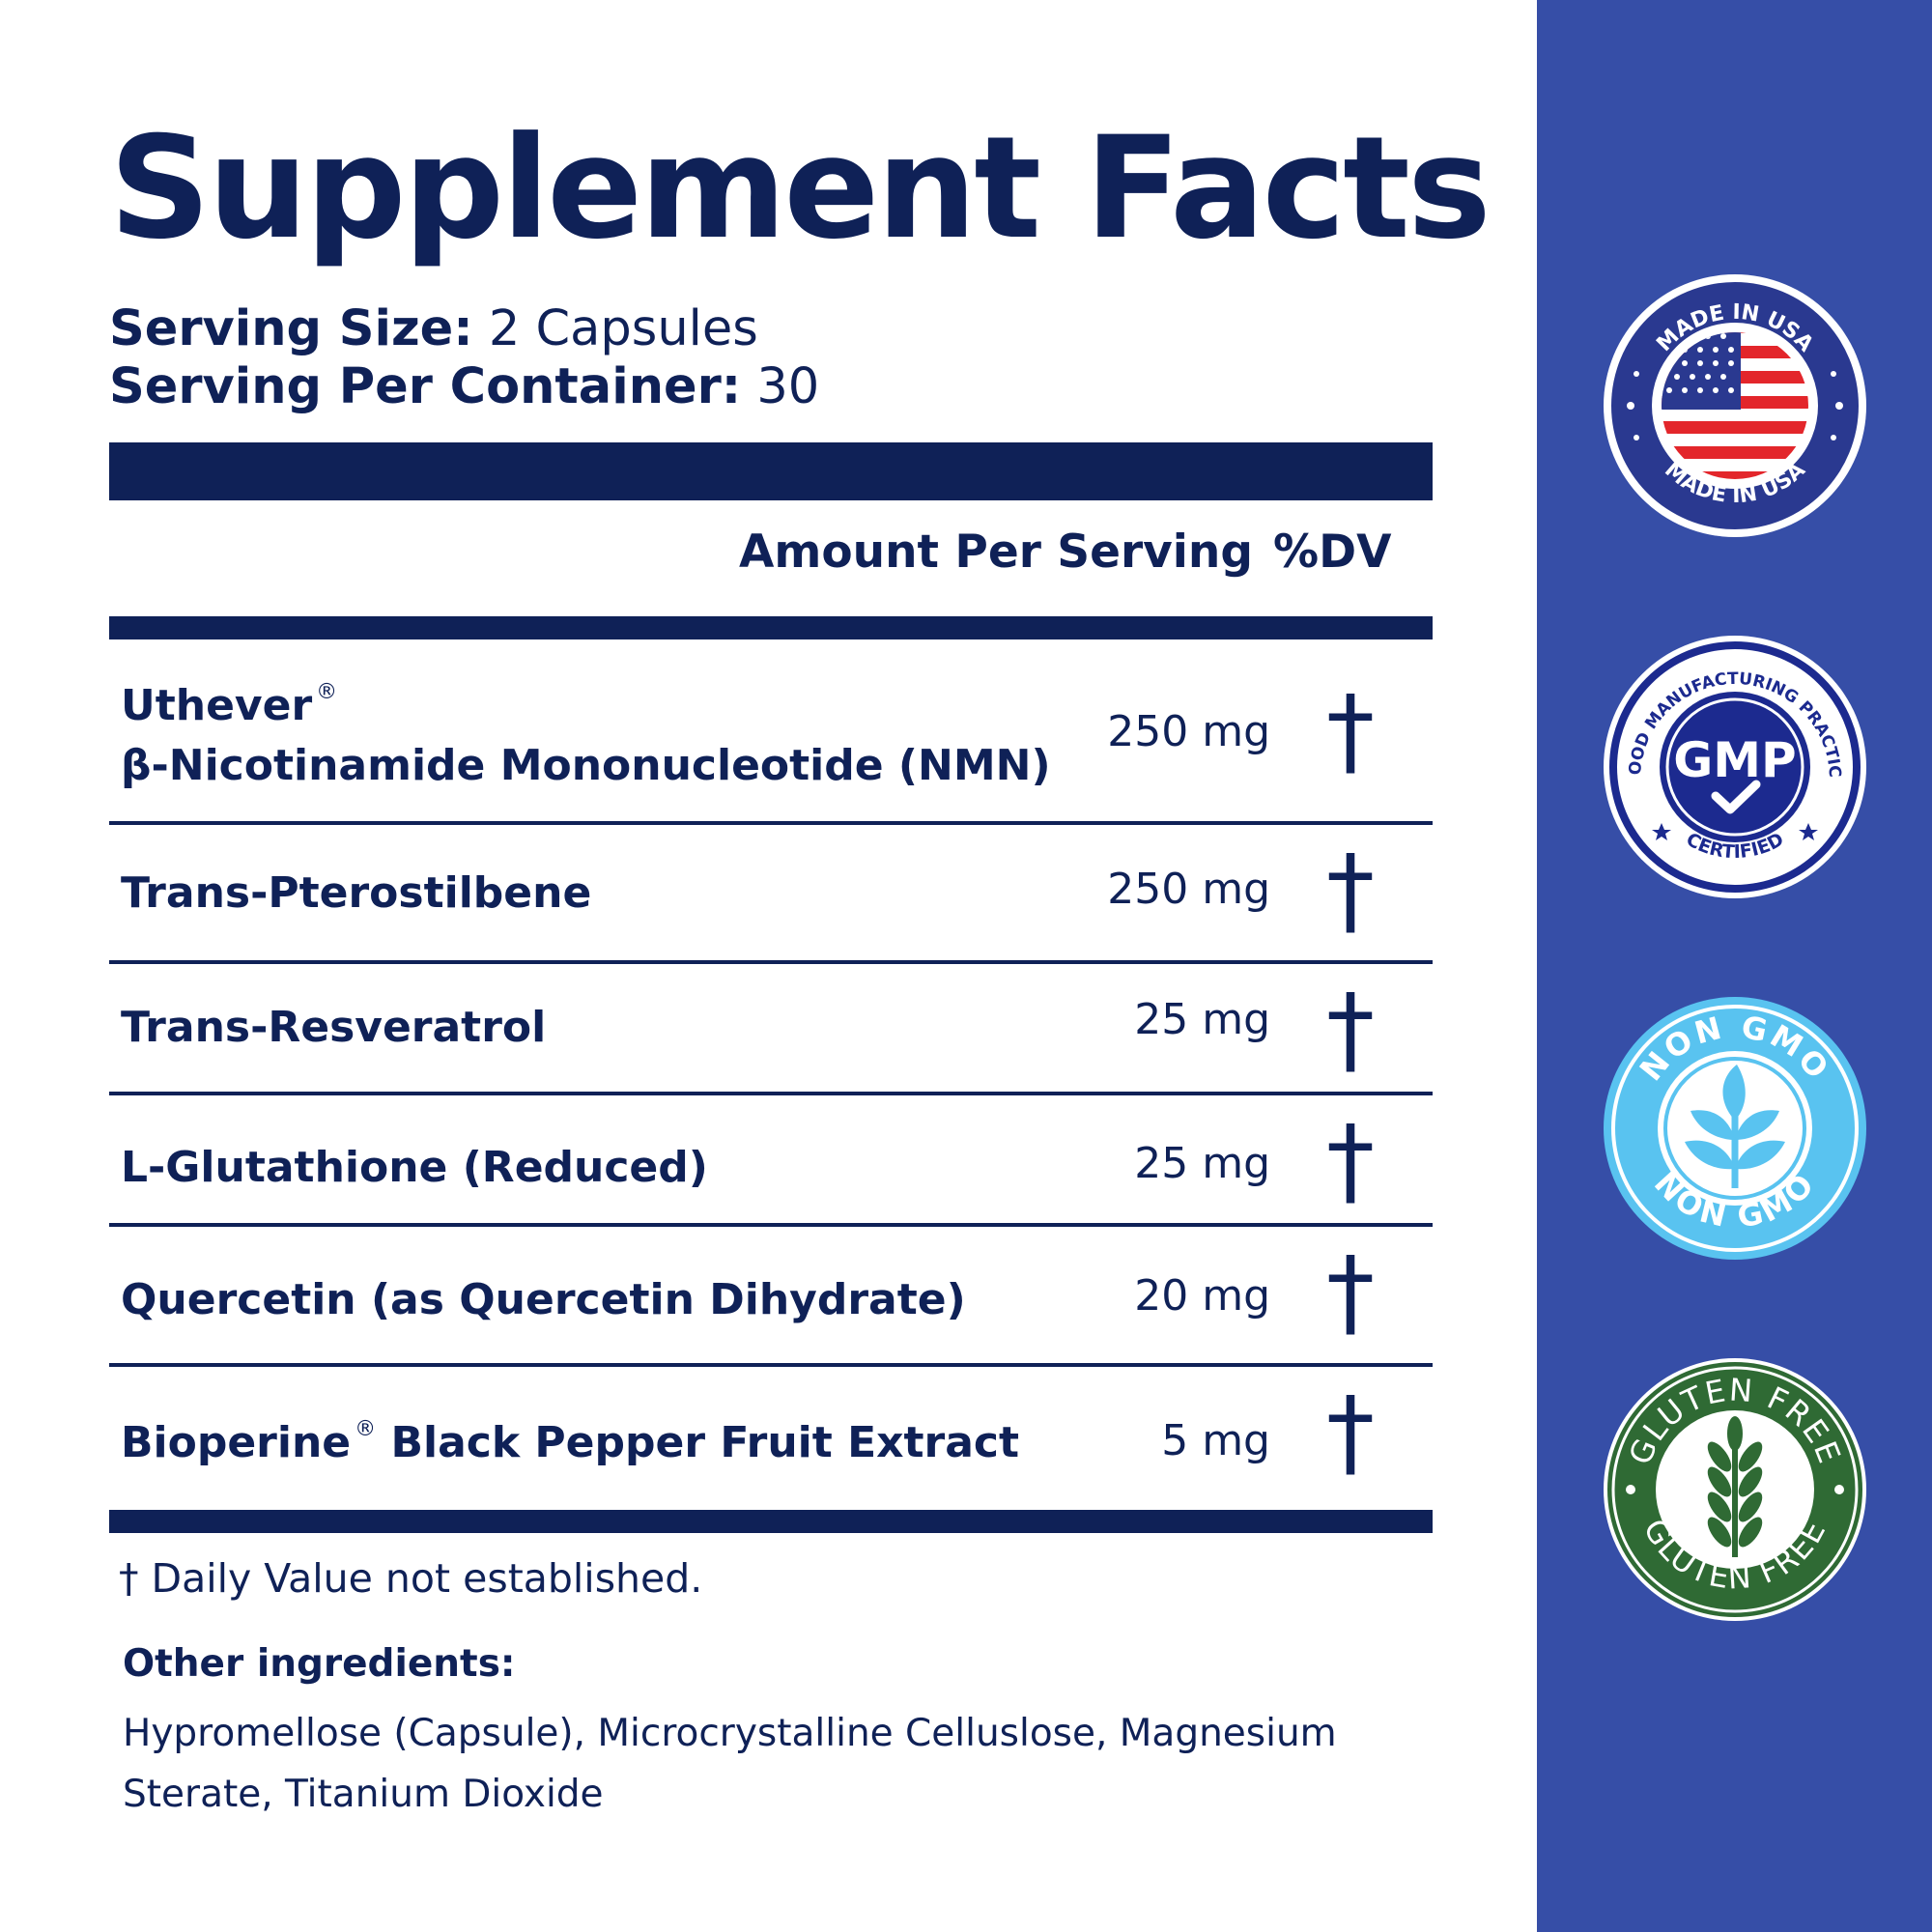  Describe the element at coordinates (1202, 1296) in the screenshot. I see `ingredient-amount: 20 mg` at that location.